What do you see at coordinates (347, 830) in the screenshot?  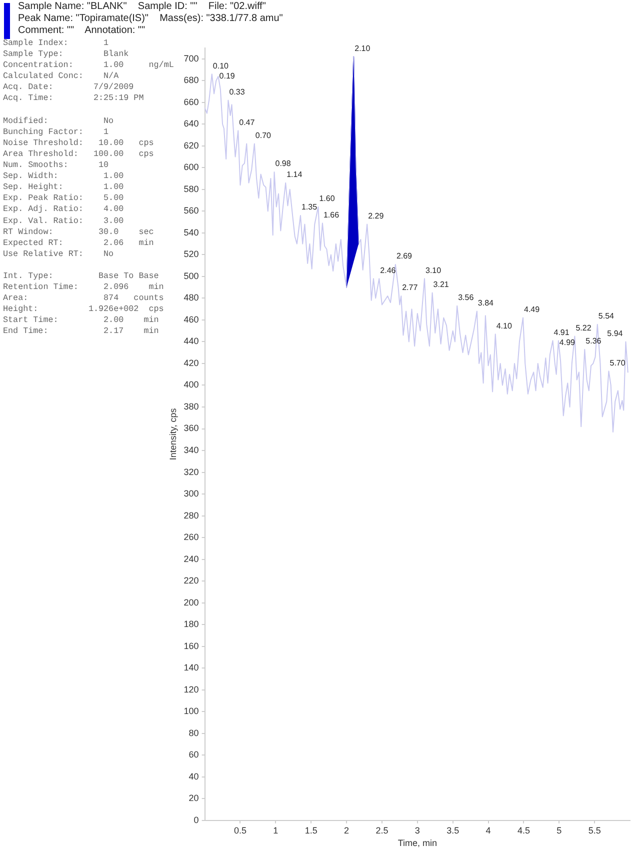 I see `x-tick-label: 2` at bounding box center [347, 830].